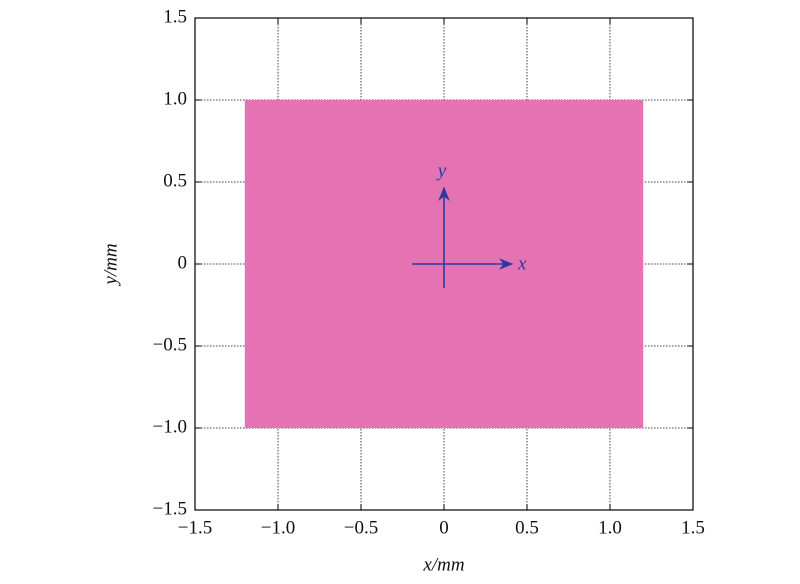  Describe the element at coordinates (443, 564) in the screenshot. I see `x-axis-label: x/mm` at that location.